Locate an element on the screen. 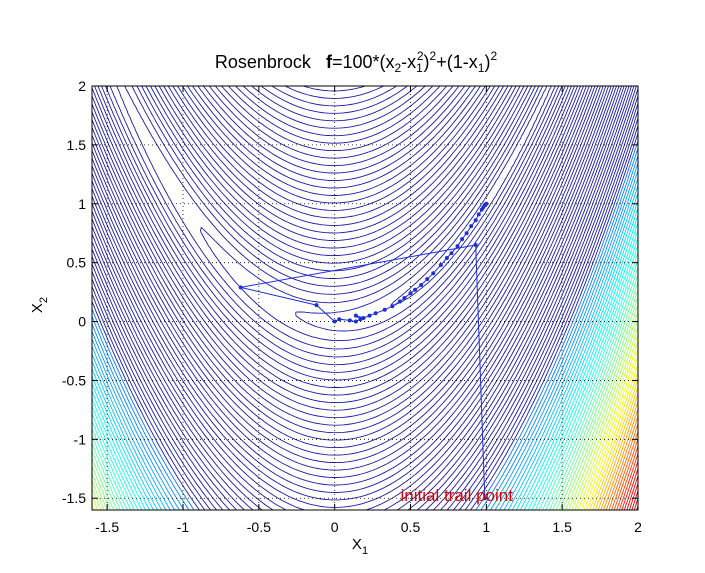 The width and height of the screenshot is (705, 573). title-sub-2: 2 is located at coordinates (397, 68).